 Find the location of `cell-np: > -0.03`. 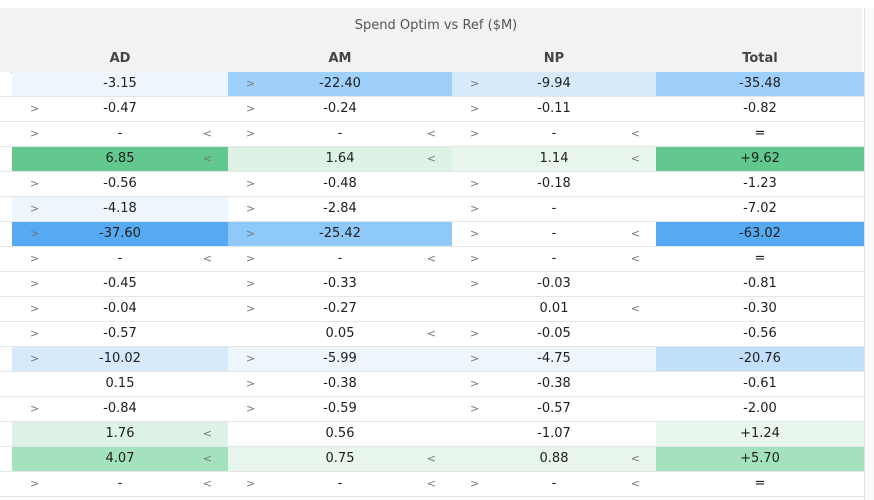

cell-np: > -0.03 is located at coordinates (554, 284).